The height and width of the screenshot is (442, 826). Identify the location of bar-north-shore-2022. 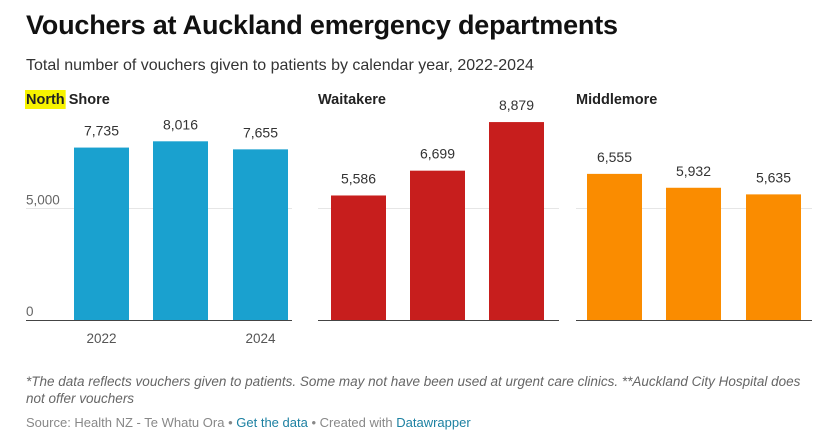
(101, 233).